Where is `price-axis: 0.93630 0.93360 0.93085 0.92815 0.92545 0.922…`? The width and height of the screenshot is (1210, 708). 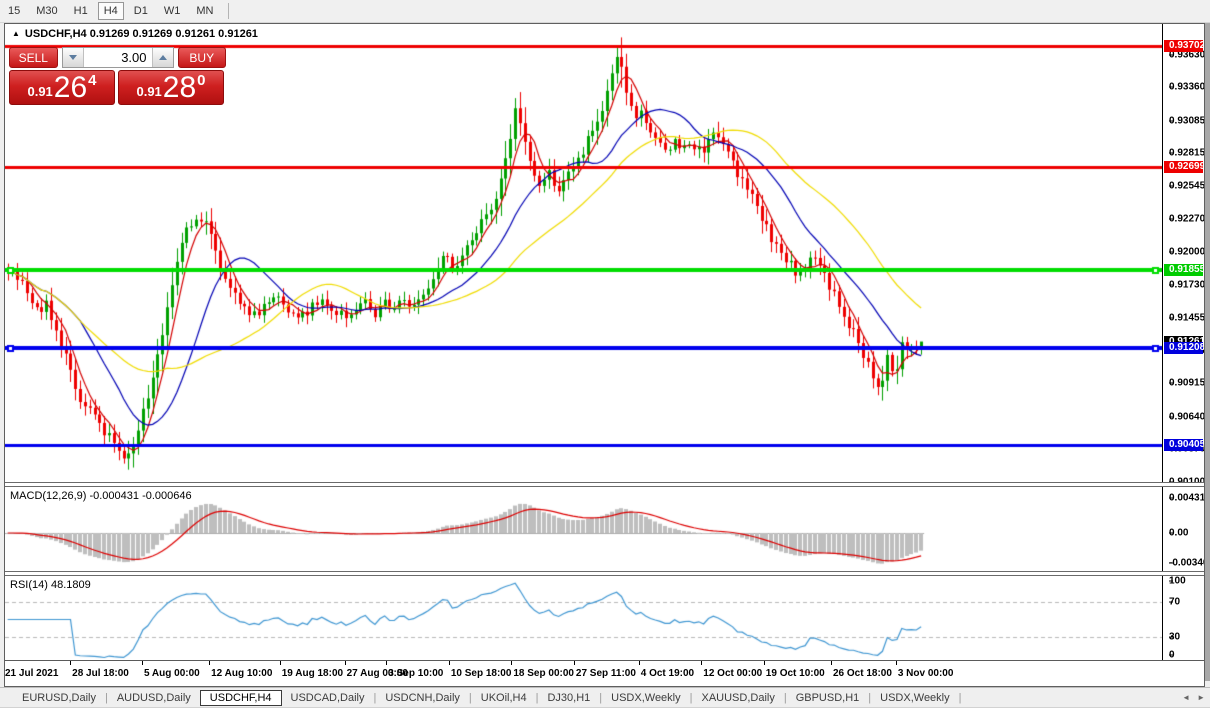 price-axis: 0.93630 0.93360 0.93085 0.92815 0.92545 0.922… is located at coordinates (1183, 253).